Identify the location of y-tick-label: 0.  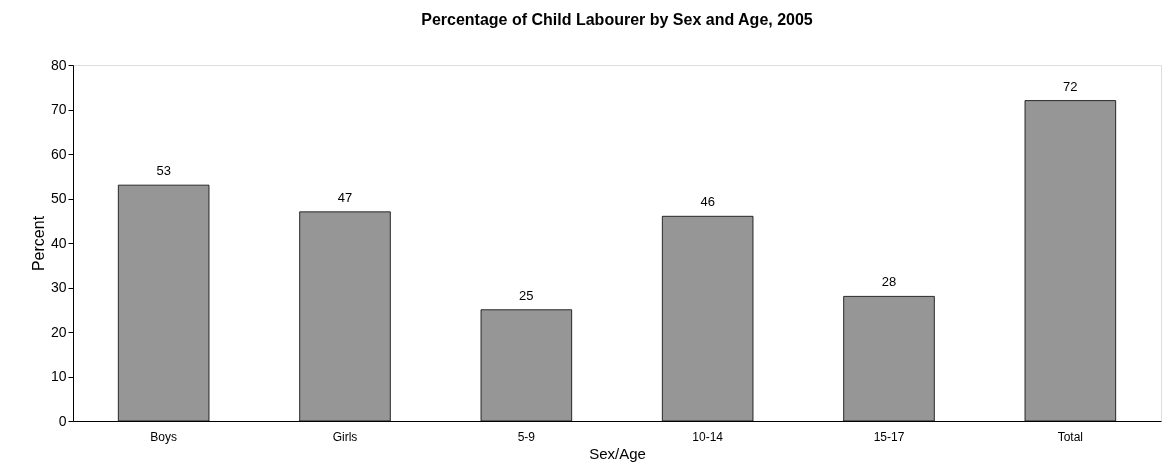
(62, 420).